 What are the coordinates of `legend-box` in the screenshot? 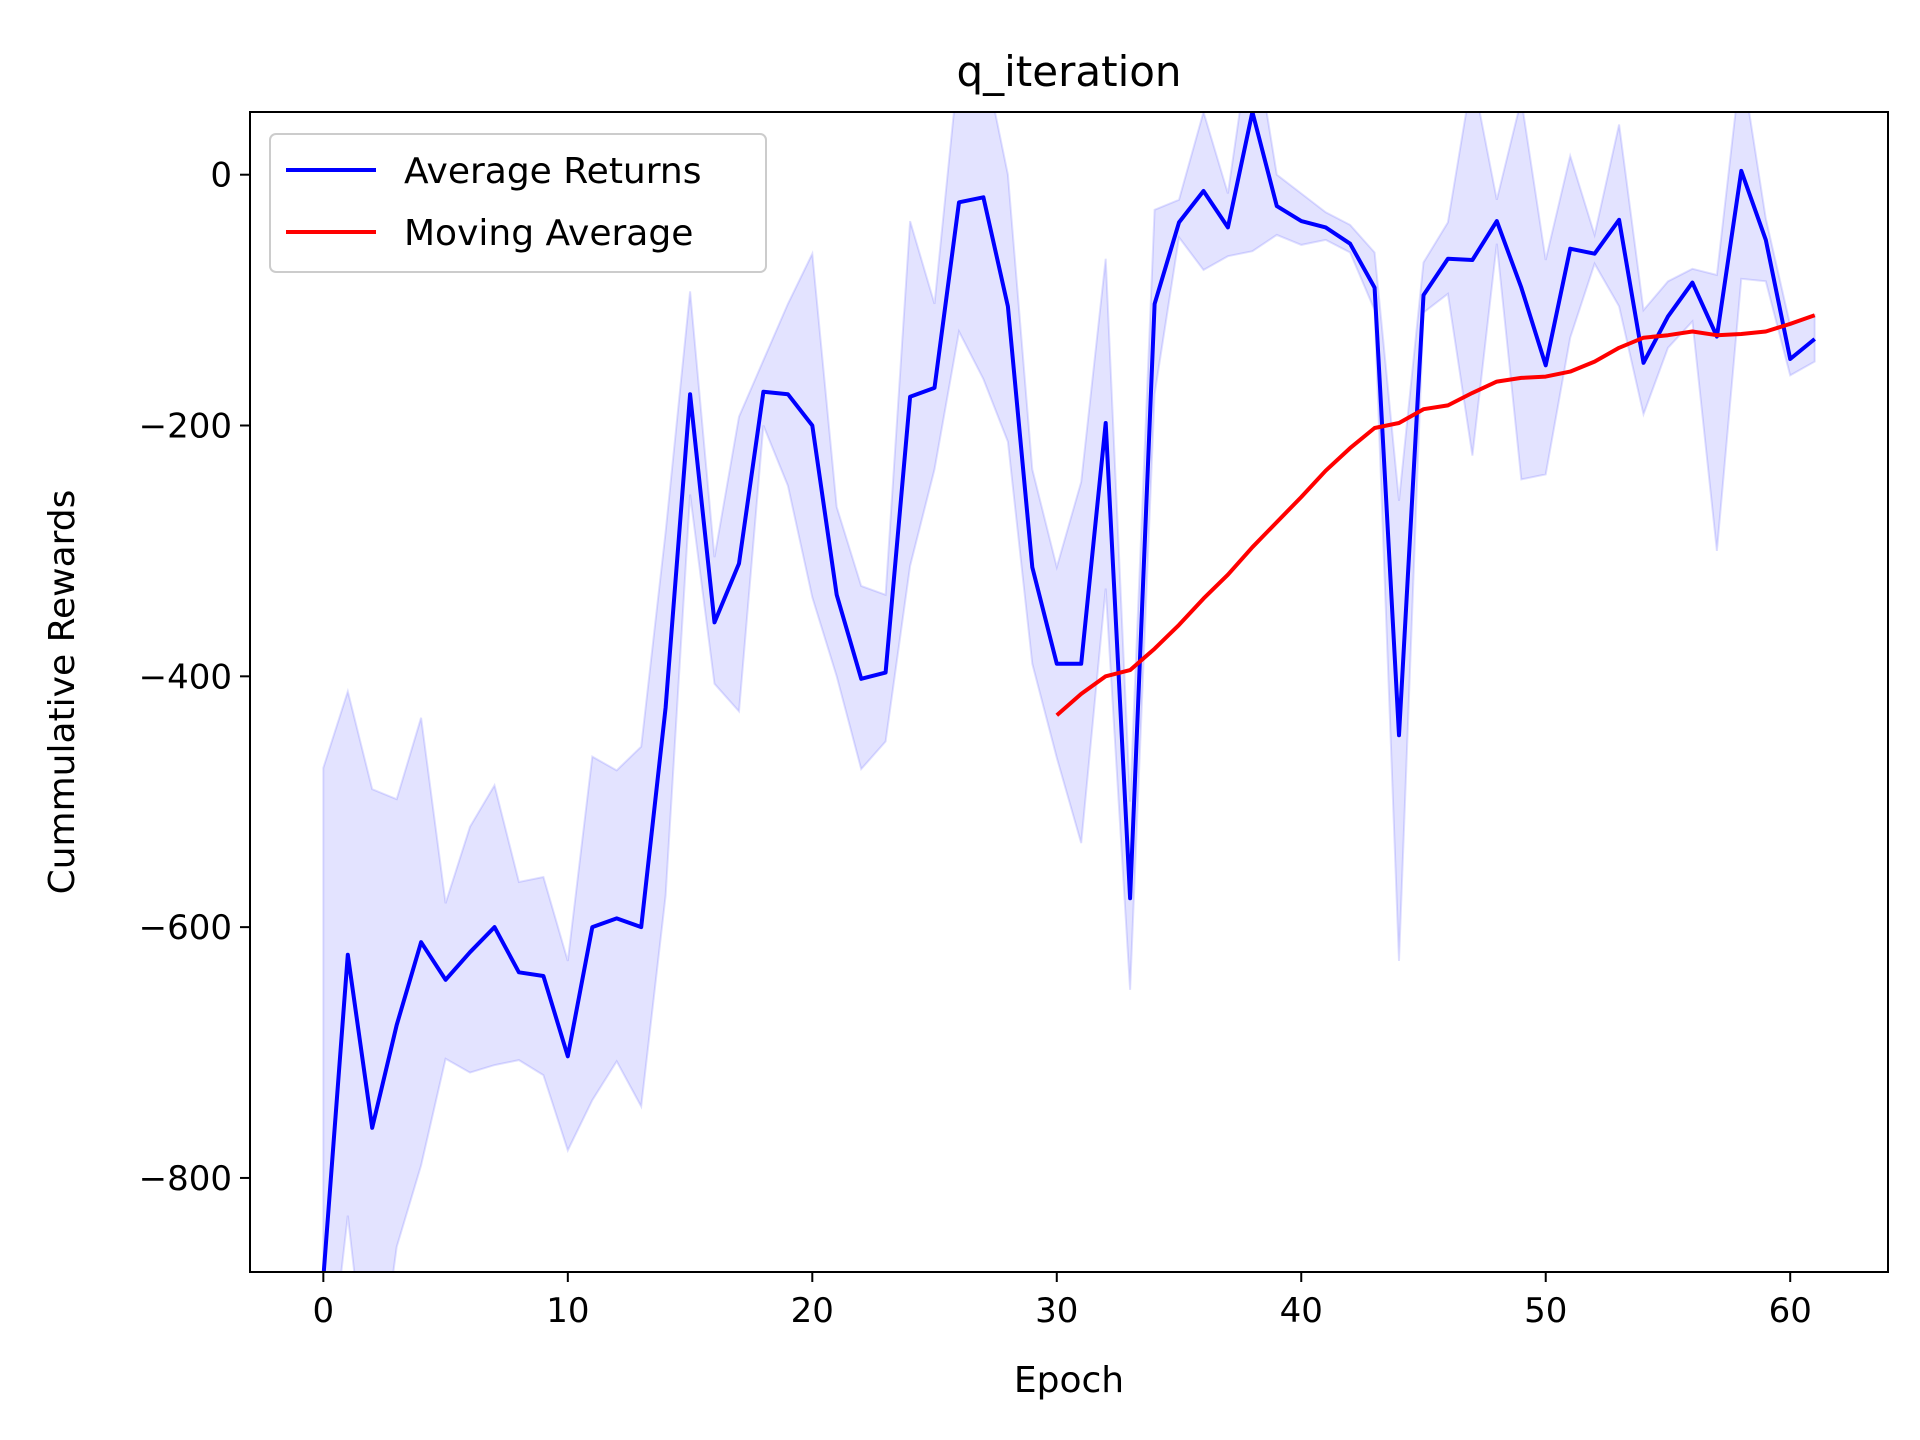 It's located at (518, 203).